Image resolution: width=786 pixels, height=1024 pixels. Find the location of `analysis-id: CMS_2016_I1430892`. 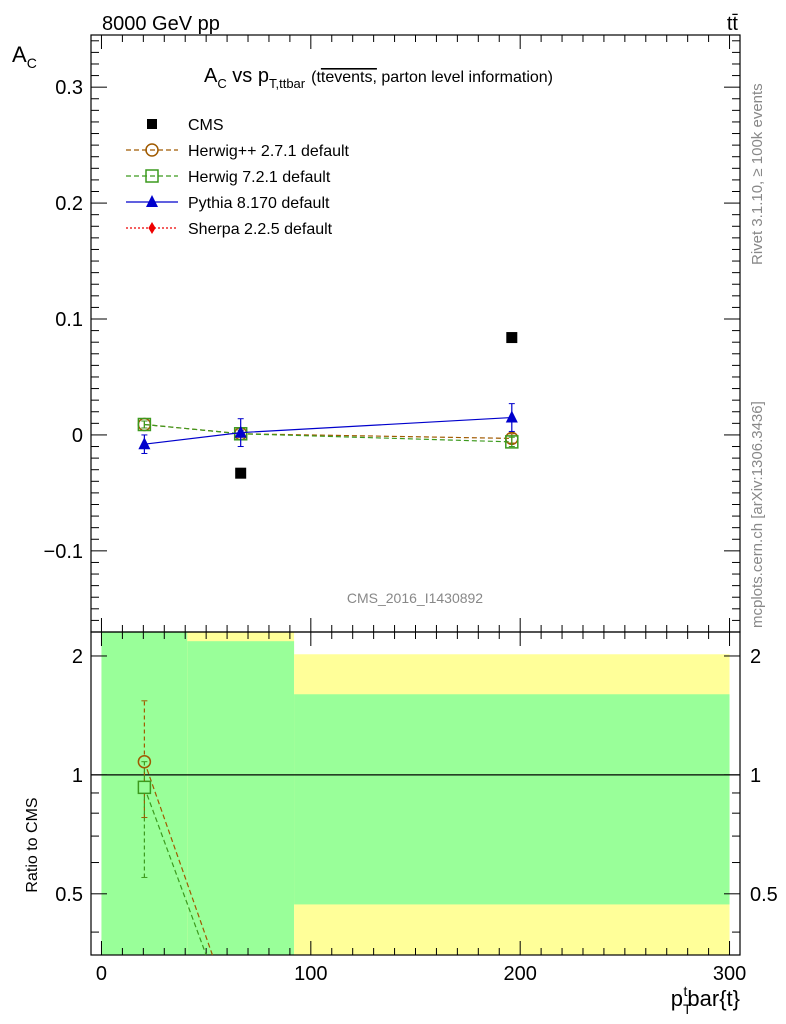

analysis-id: CMS_2016_I1430892 is located at coordinates (415, 598).